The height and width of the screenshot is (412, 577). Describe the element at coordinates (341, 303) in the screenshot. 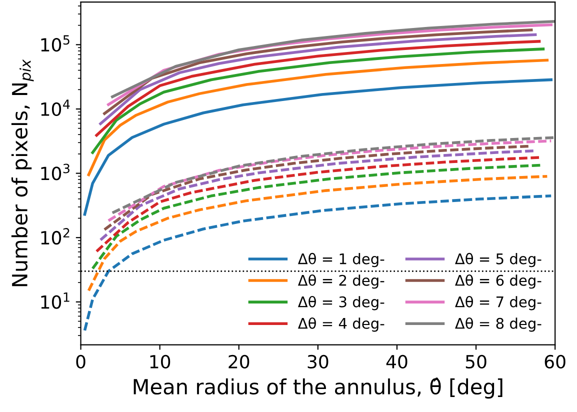

I see `legend-label: Δθ = 3 deg-` at that location.